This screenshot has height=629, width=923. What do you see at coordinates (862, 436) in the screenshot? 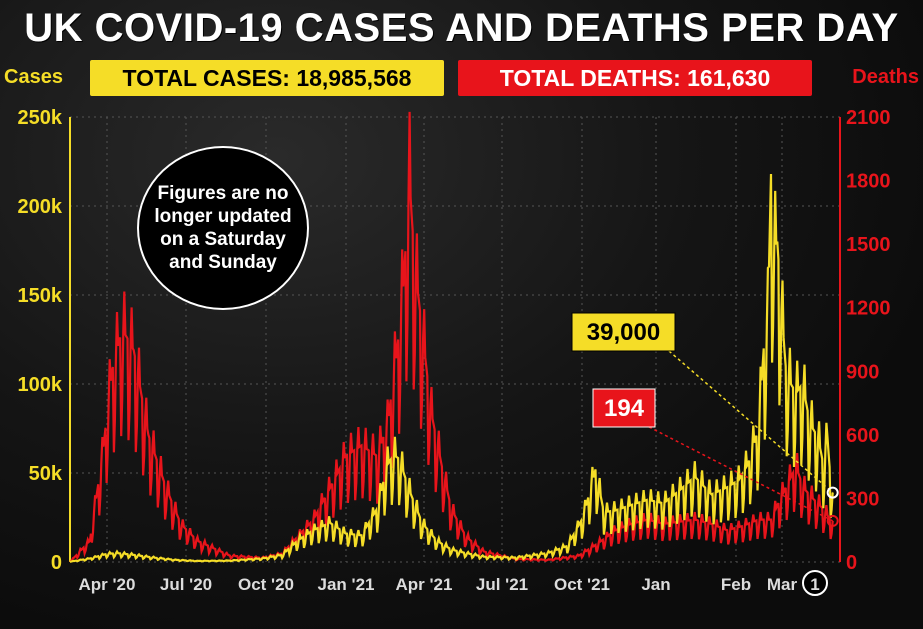
I see `y-right-tick-label: 600` at bounding box center [862, 436].